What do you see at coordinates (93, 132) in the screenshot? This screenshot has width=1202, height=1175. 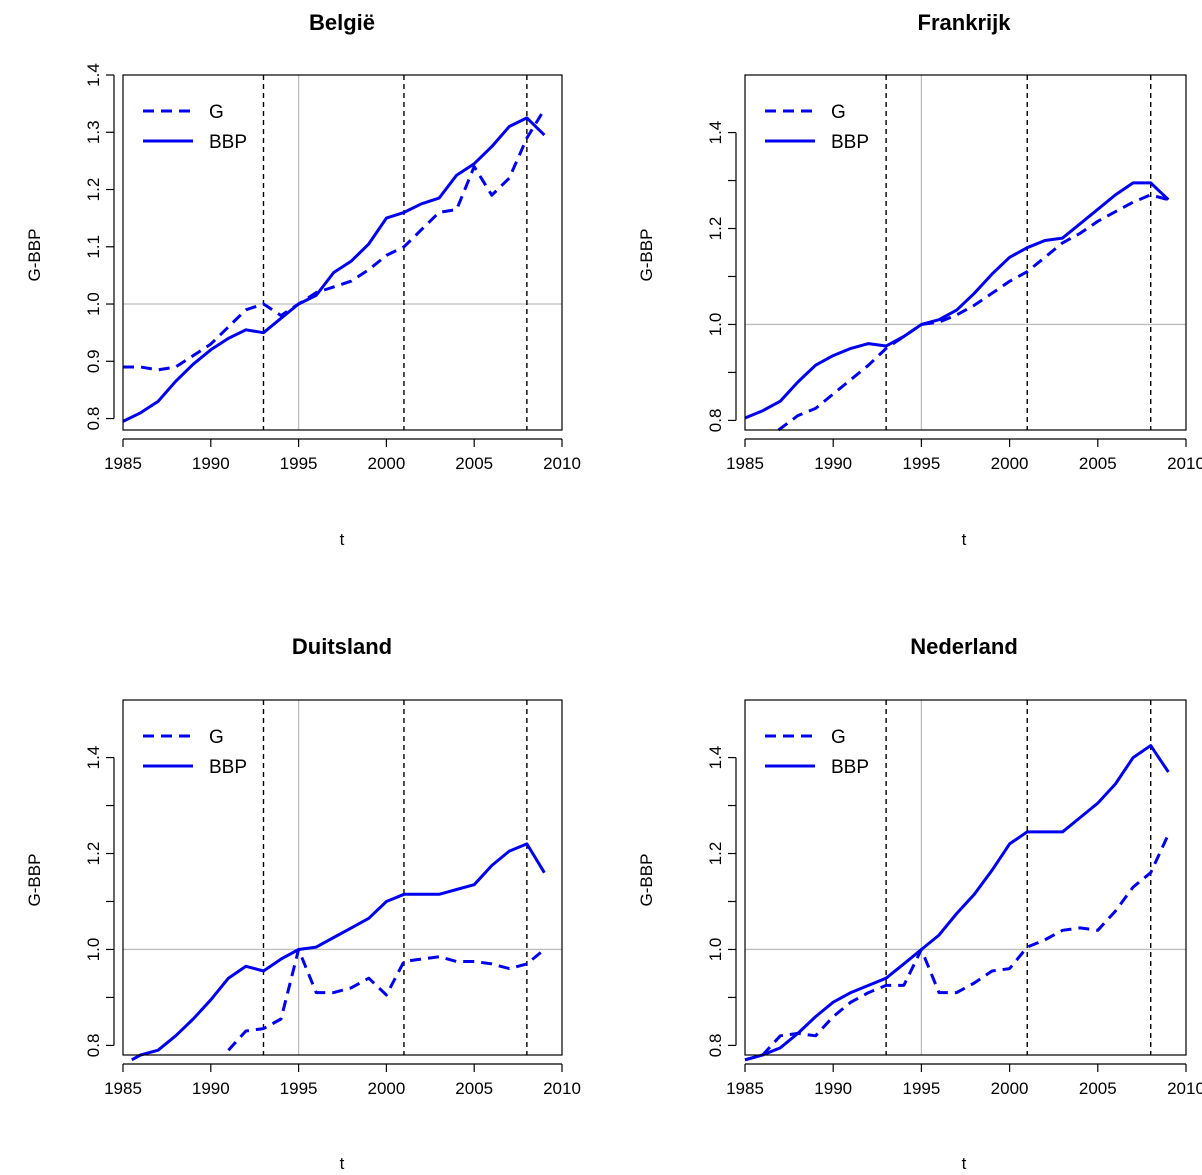 I see `y-tick-label: 1.3` at bounding box center [93, 132].